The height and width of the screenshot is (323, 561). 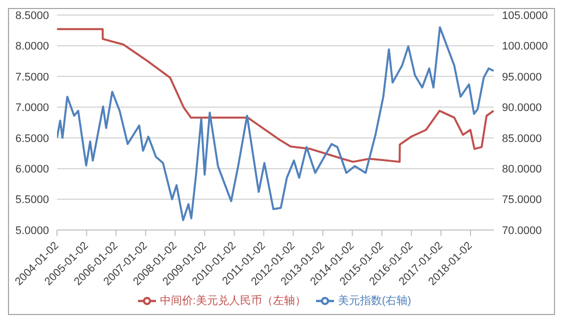 What do you see at coordinates (32, 108) in the screenshot?
I see `y-tick-label: 7.0000` at bounding box center [32, 108].